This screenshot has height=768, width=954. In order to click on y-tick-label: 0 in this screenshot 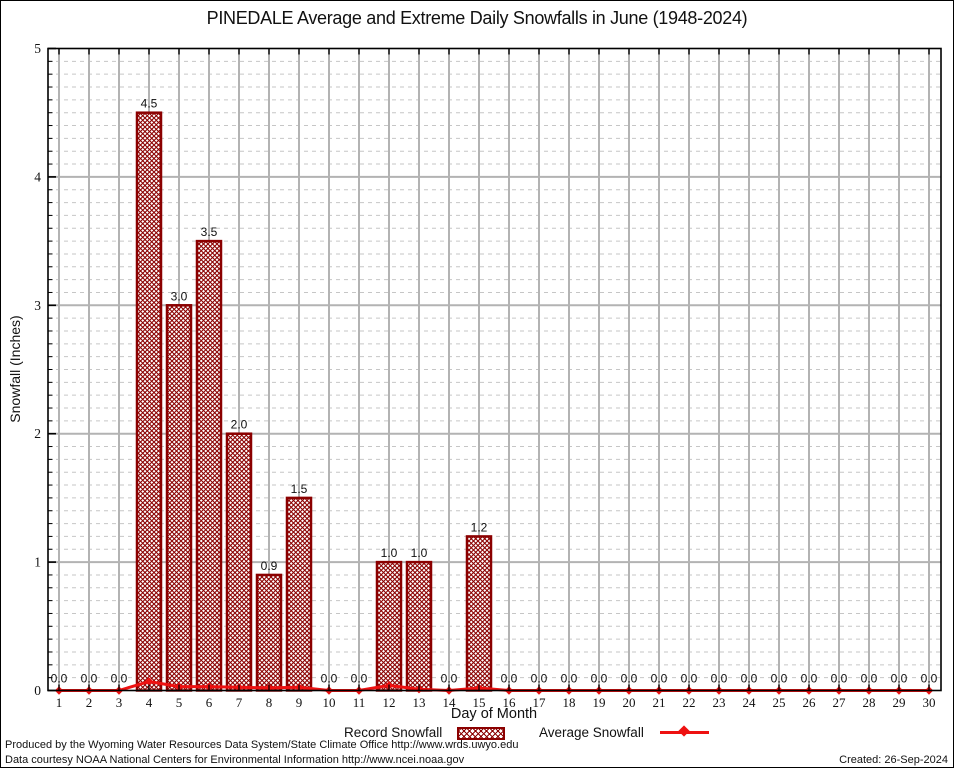, I will do `click(37, 690)`.